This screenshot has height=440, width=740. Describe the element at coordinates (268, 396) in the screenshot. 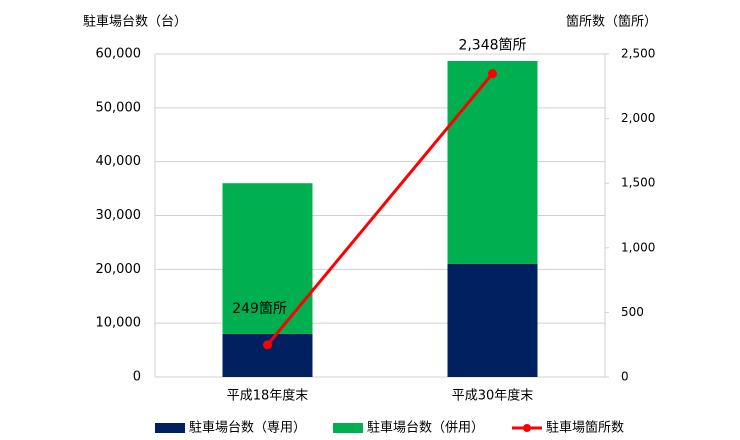

I see `x-tick-label: 平成18年度末` at that location.